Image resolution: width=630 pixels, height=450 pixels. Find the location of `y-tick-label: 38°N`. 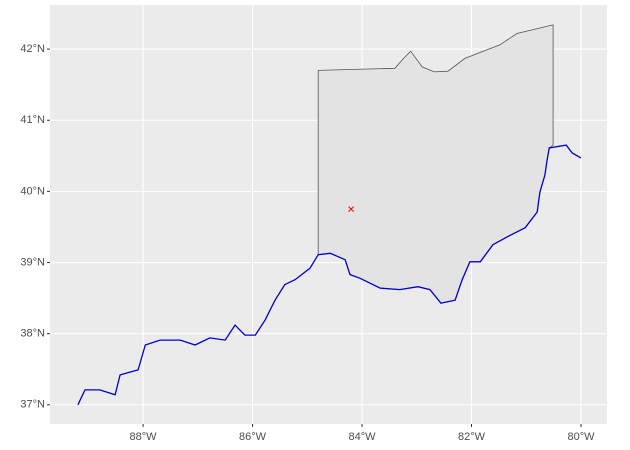

y-tick-label: 38°N is located at coordinates (32, 334).